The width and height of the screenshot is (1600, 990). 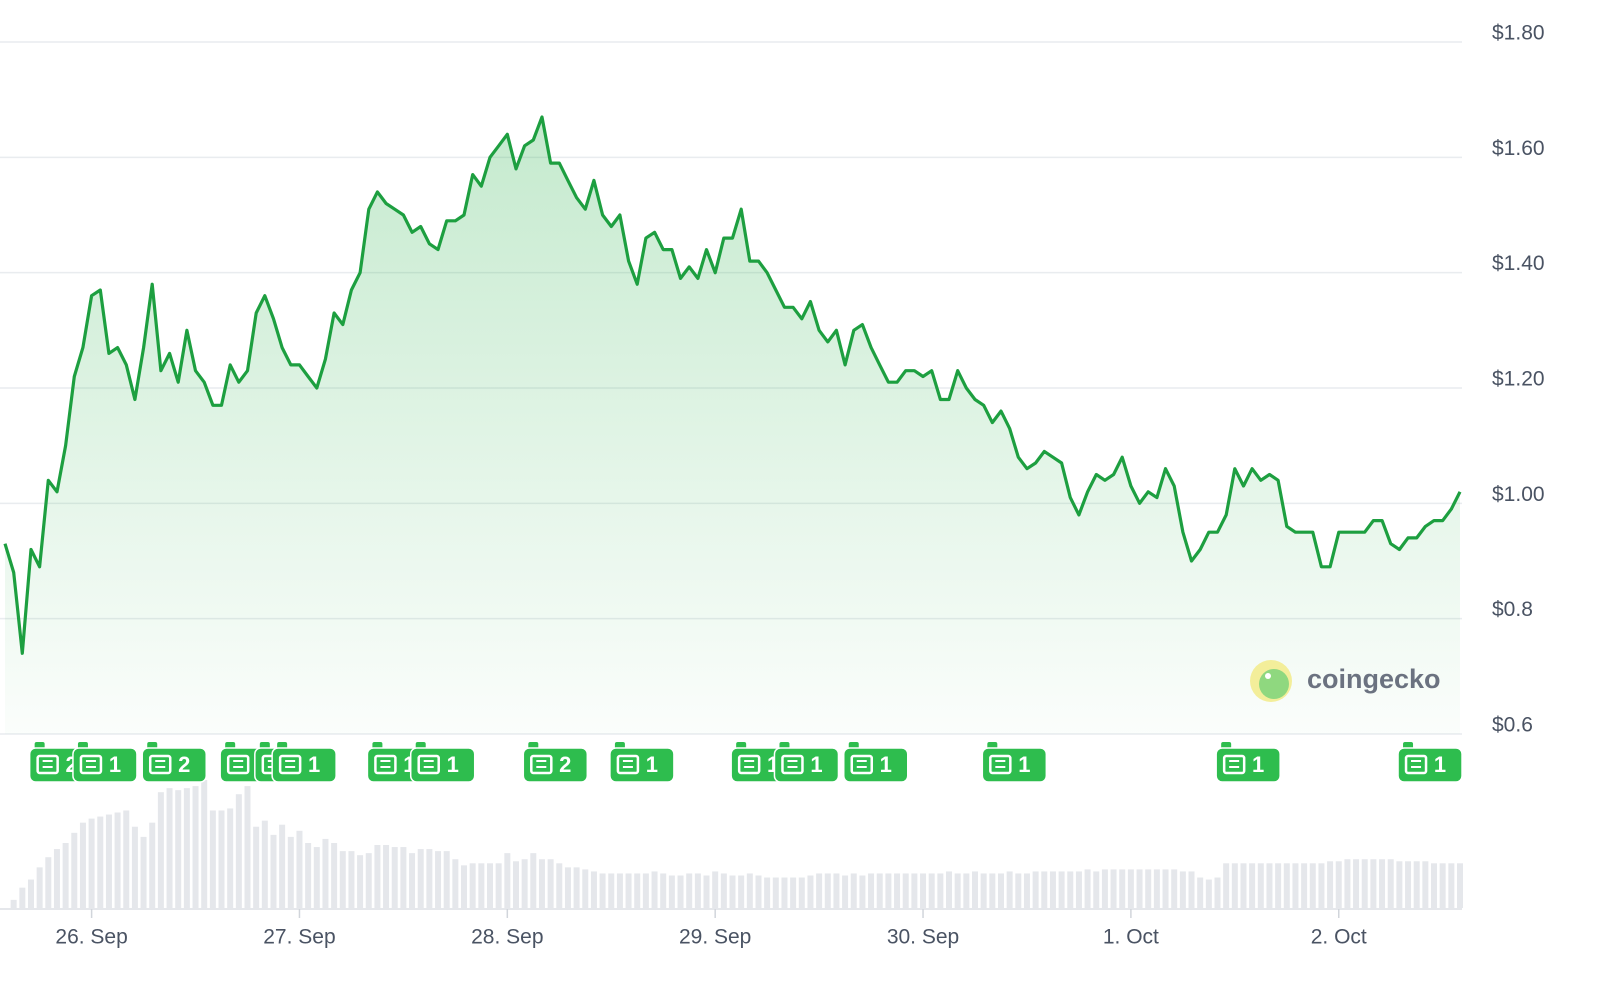 I want to click on y-tick-label: $1.00, so click(x=1518, y=494).